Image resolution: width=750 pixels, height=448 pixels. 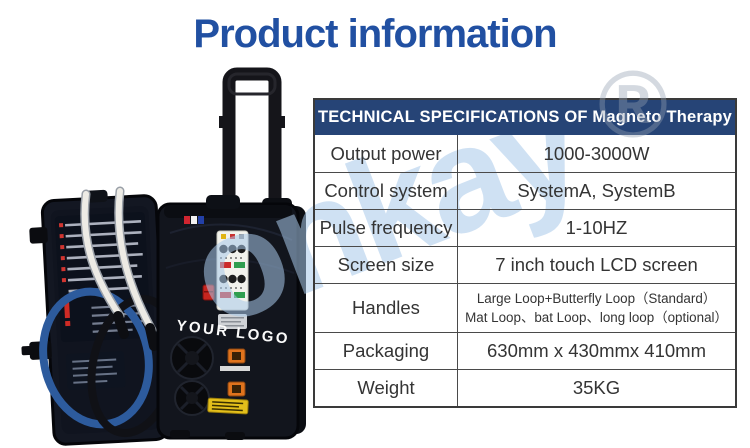 What do you see at coordinates (386, 307) in the screenshot?
I see `spec-label: Handles` at bounding box center [386, 307].